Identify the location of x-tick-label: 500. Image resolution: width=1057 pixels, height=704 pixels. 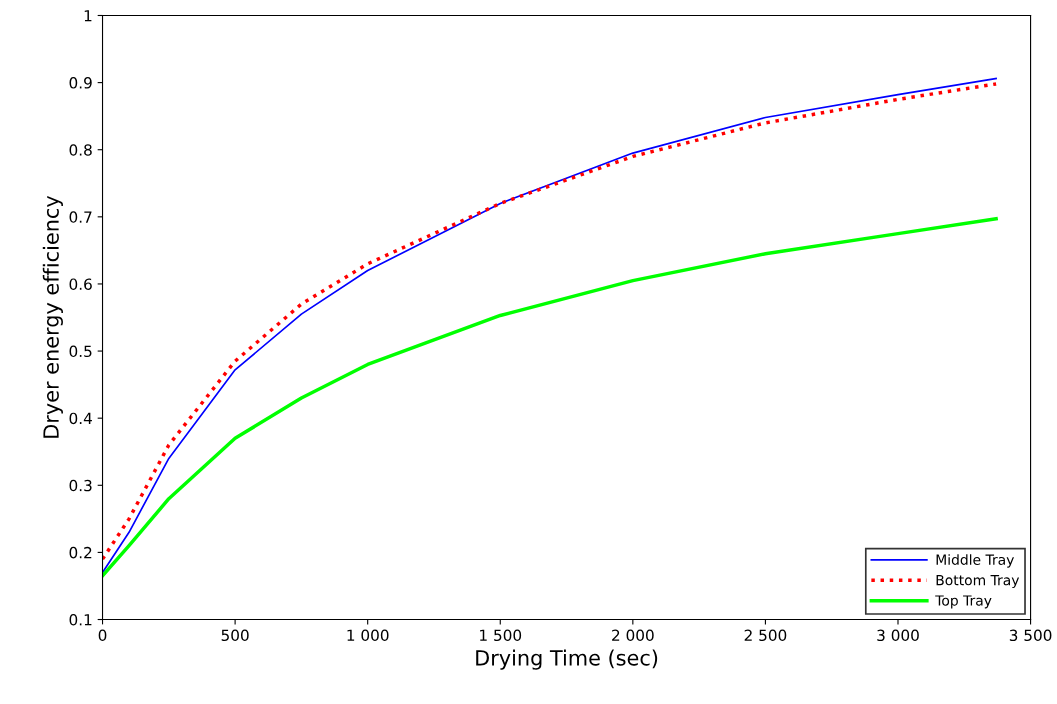
(235, 635).